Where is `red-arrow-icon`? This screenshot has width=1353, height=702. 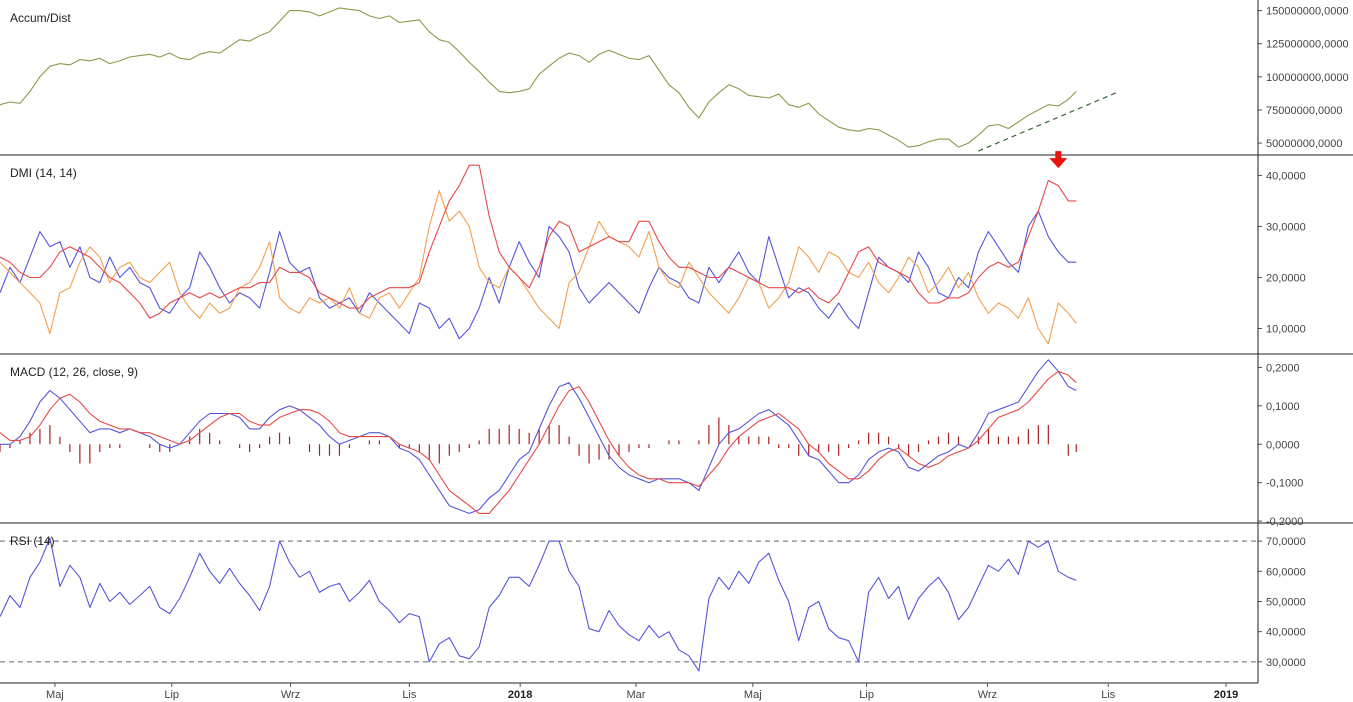 red-arrow-icon is located at coordinates (1058, 160).